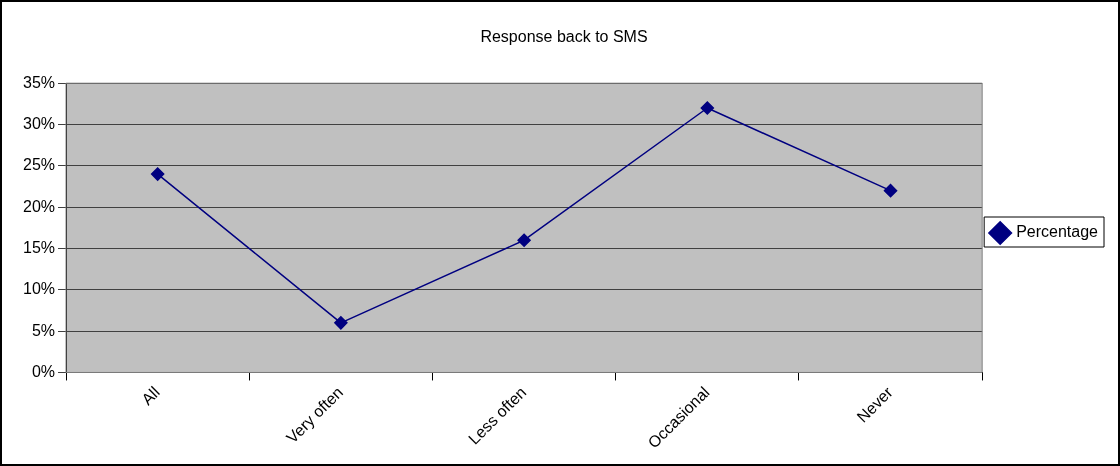 The height and width of the screenshot is (466, 1120). Describe the element at coordinates (39, 82) in the screenshot. I see `y-tick-label: 35%` at that location.